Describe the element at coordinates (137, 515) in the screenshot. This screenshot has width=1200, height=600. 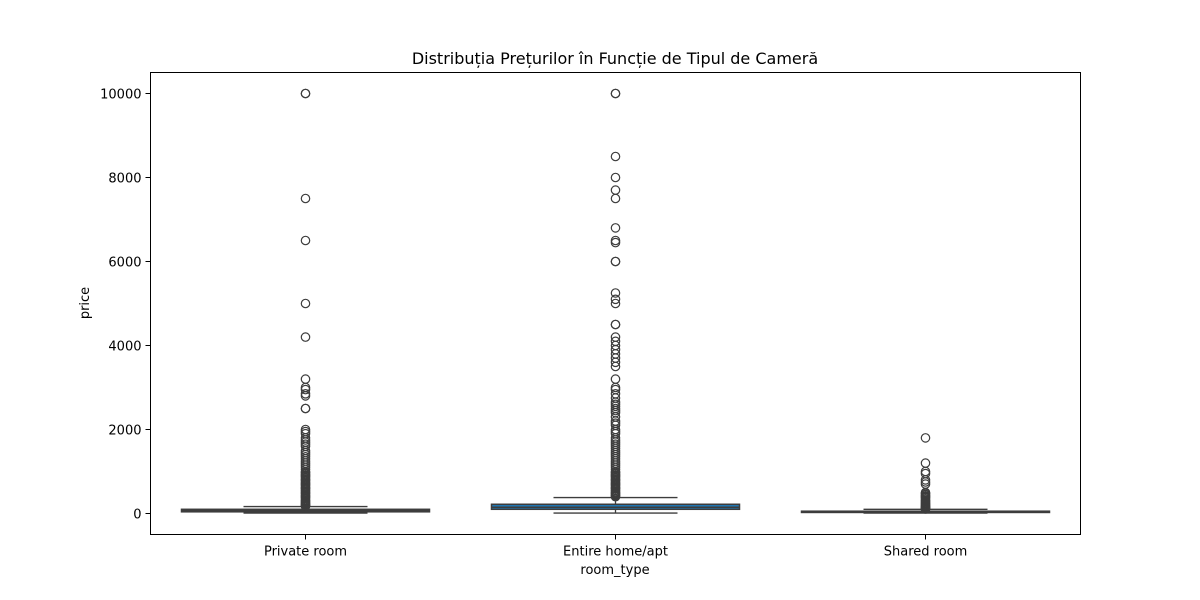
I see `y-tick-label: 0` at that location.